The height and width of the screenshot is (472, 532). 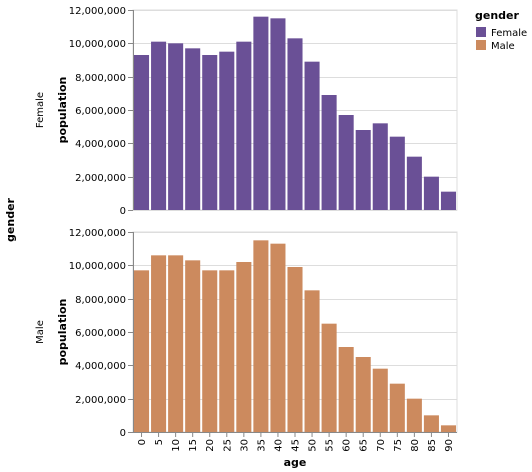 What do you see at coordinates (415, 445) in the screenshot?
I see `x-tick-label-80: 80` at bounding box center [415, 445].